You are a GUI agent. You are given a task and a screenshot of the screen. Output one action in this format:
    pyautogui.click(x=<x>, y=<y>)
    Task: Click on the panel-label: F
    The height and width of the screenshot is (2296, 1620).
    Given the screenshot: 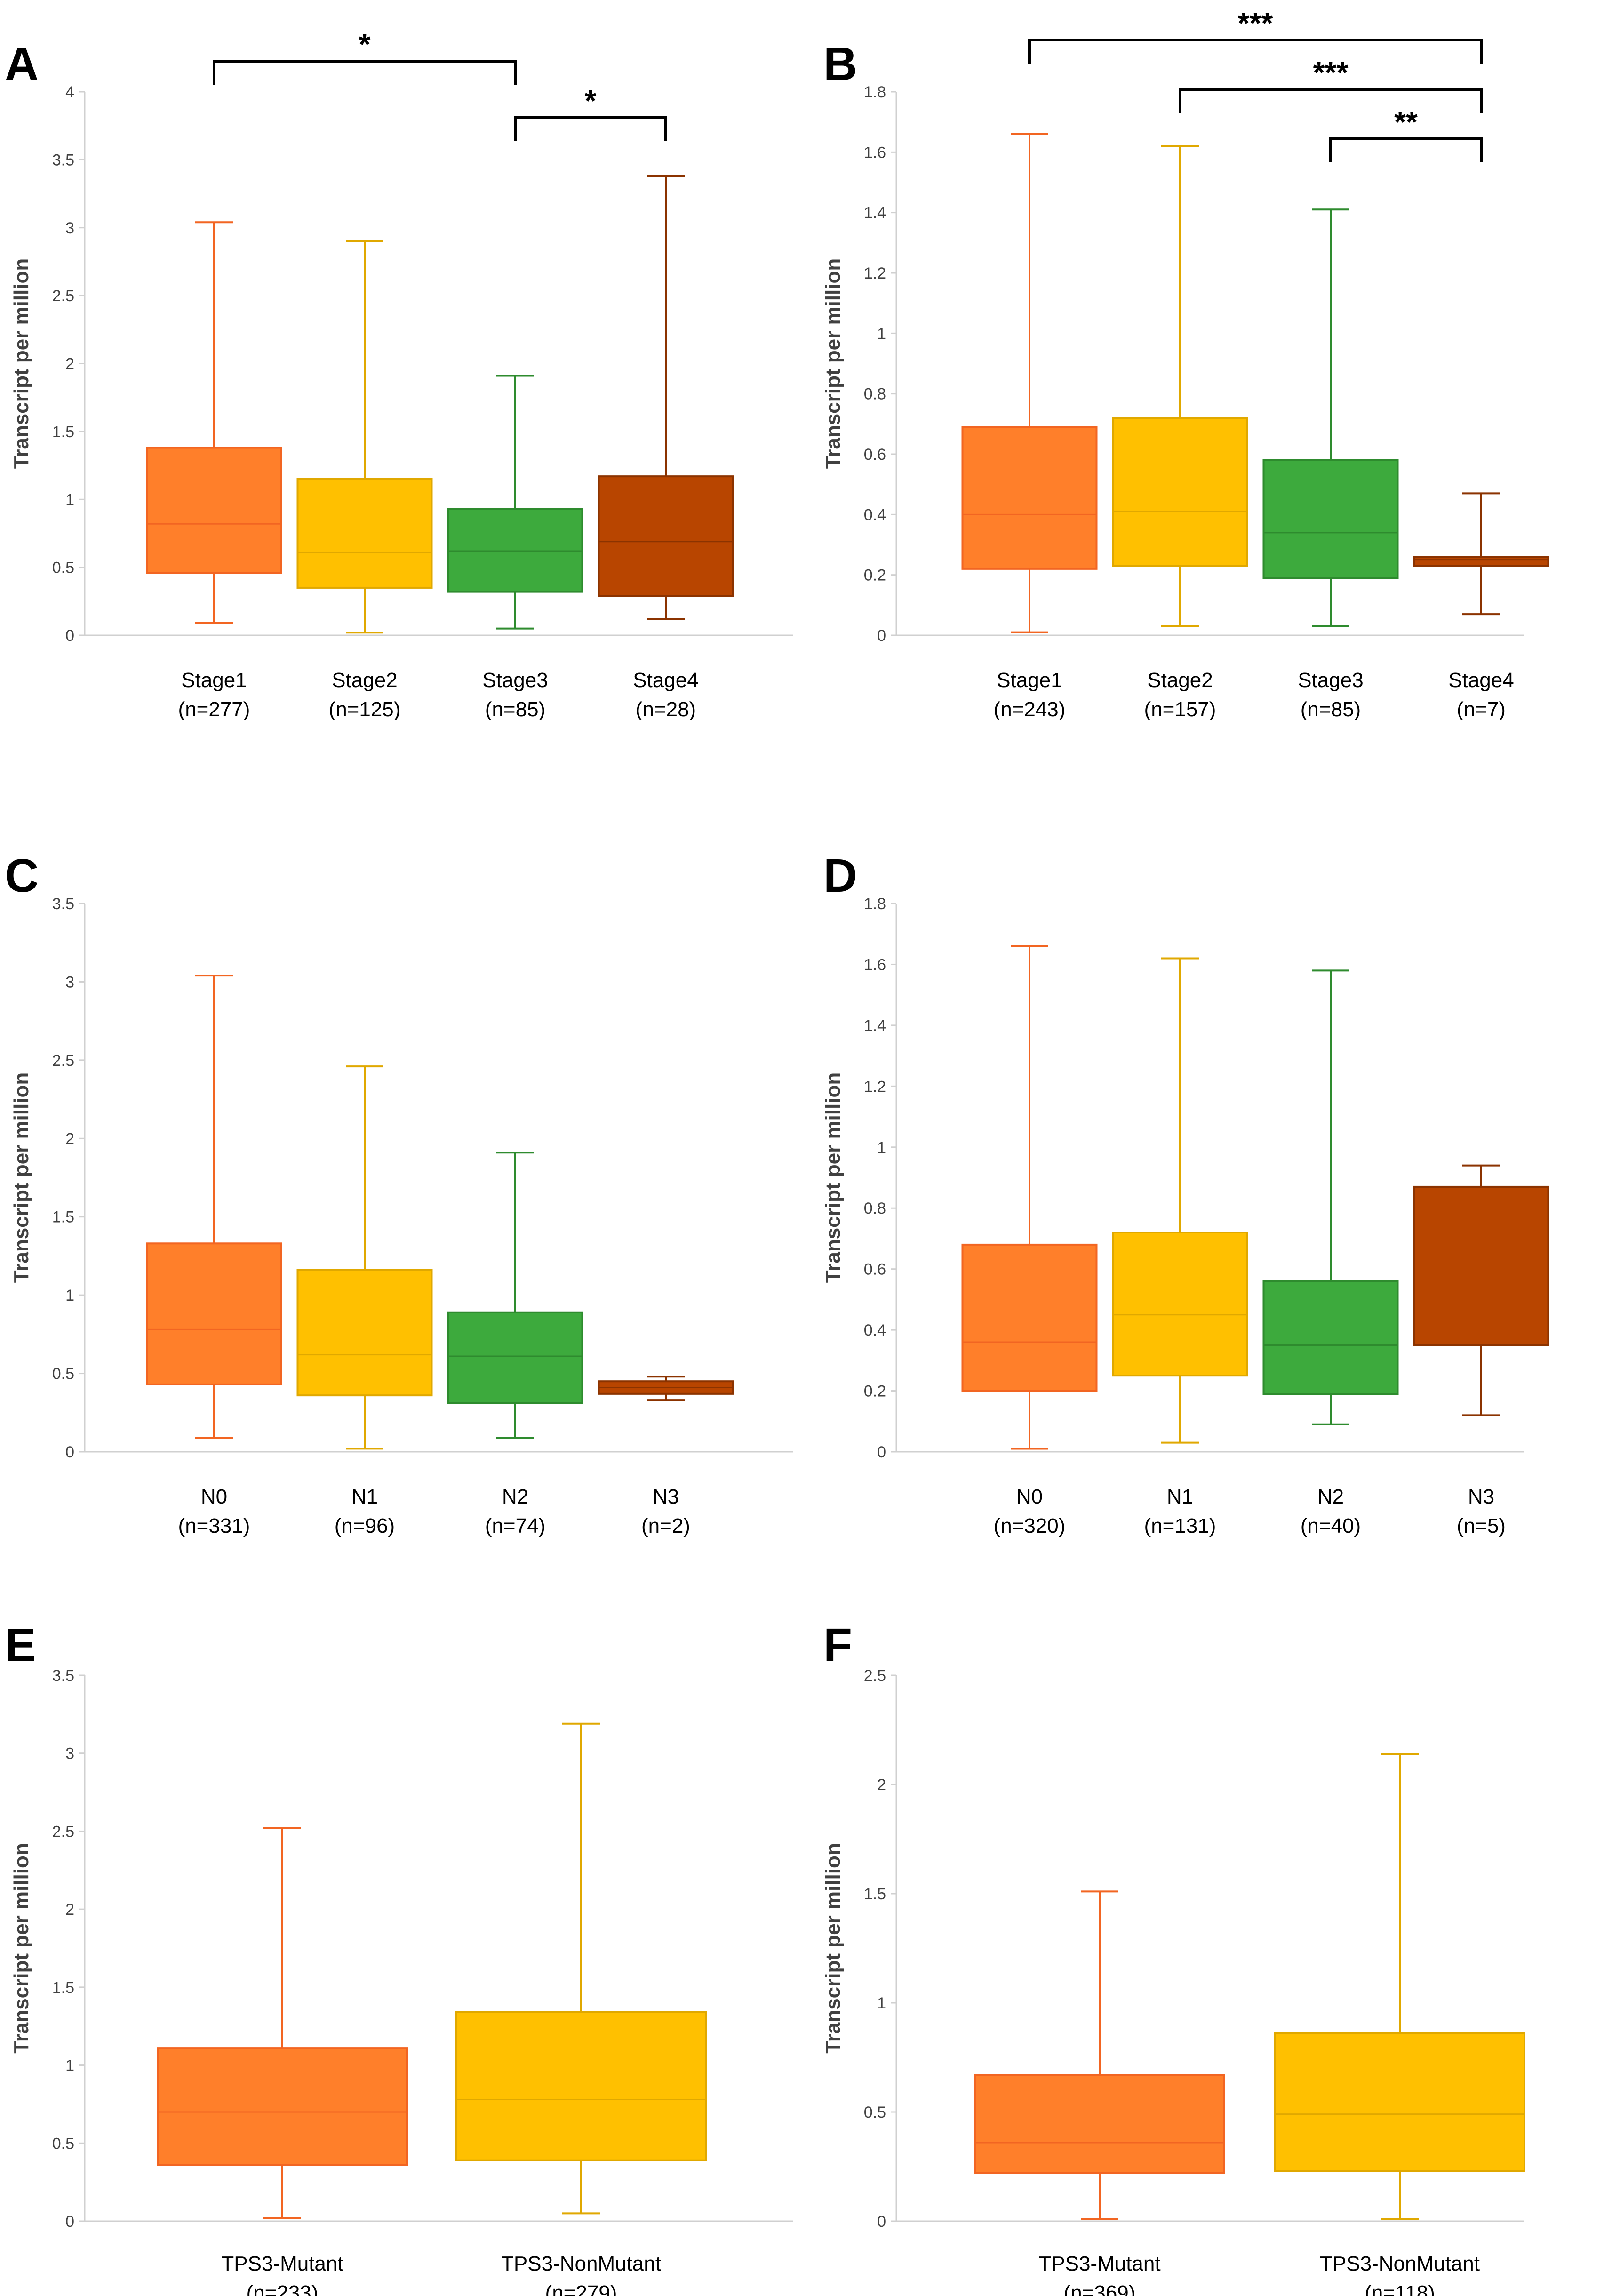 What is the action you would take?
    pyautogui.click(x=837, y=1645)
    